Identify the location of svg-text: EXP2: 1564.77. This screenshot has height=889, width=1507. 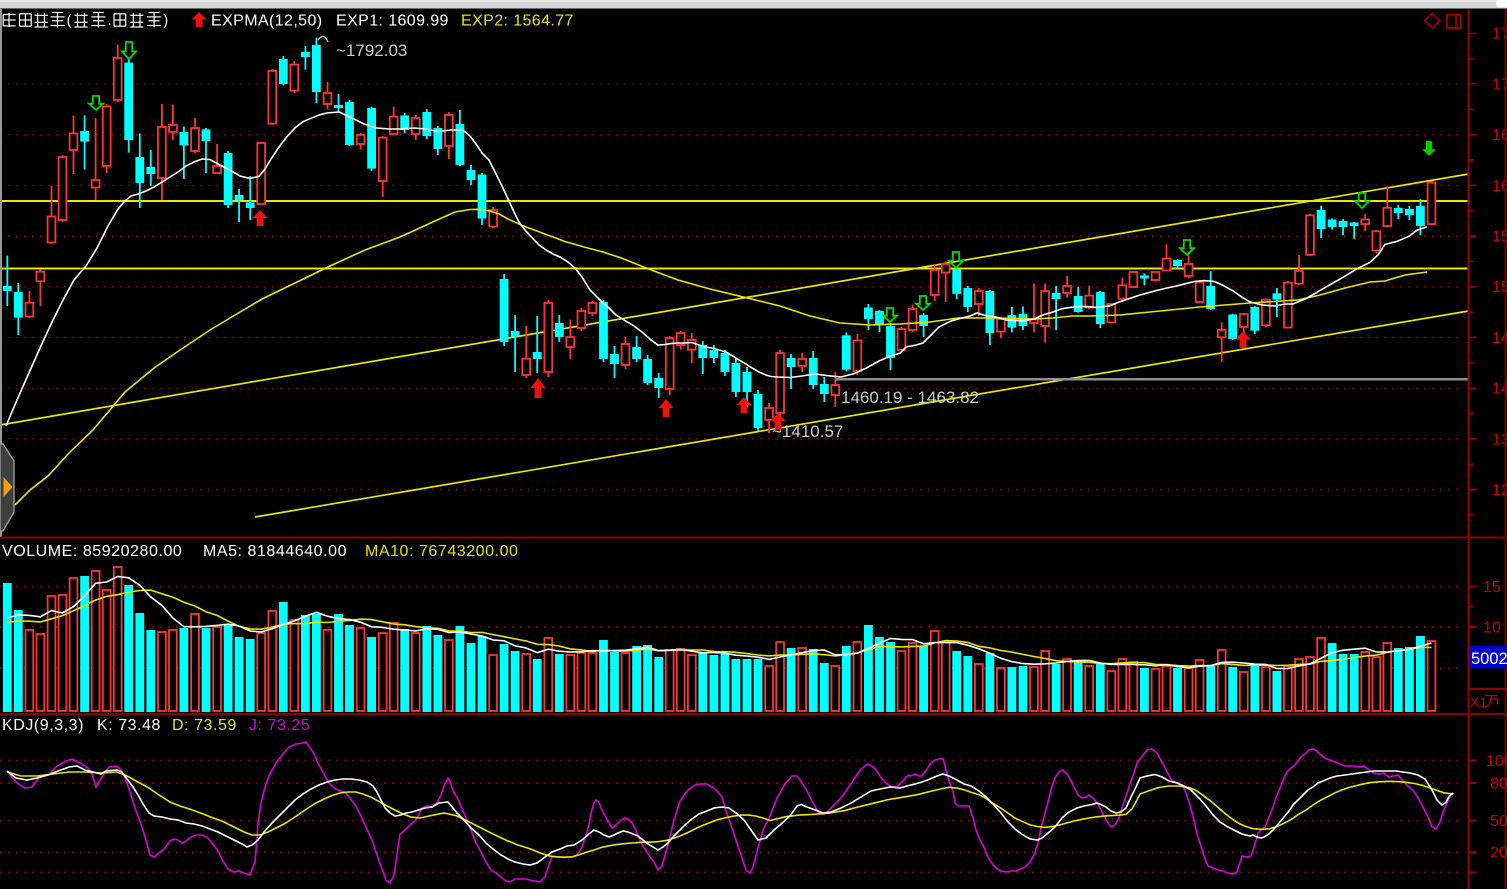
(517, 21).